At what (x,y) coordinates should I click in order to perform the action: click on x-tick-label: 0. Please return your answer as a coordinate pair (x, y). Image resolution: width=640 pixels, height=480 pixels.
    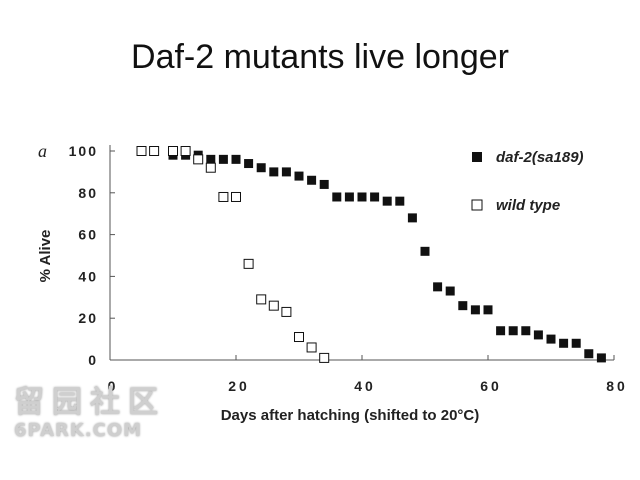
    Looking at the image, I should click on (113, 386).